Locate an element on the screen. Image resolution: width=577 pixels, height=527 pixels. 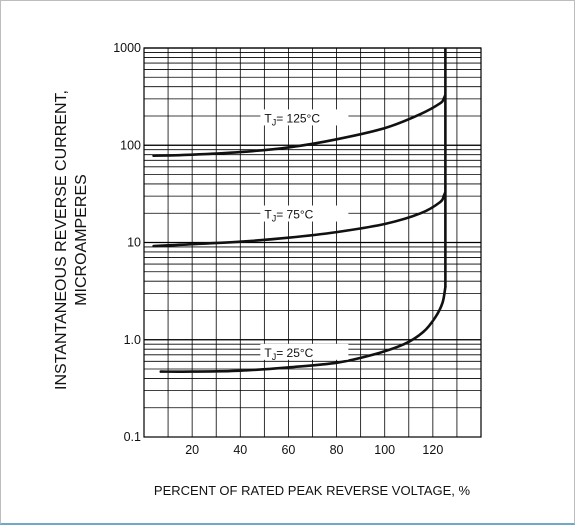
y-tick-label: 100 is located at coordinates (130, 145).